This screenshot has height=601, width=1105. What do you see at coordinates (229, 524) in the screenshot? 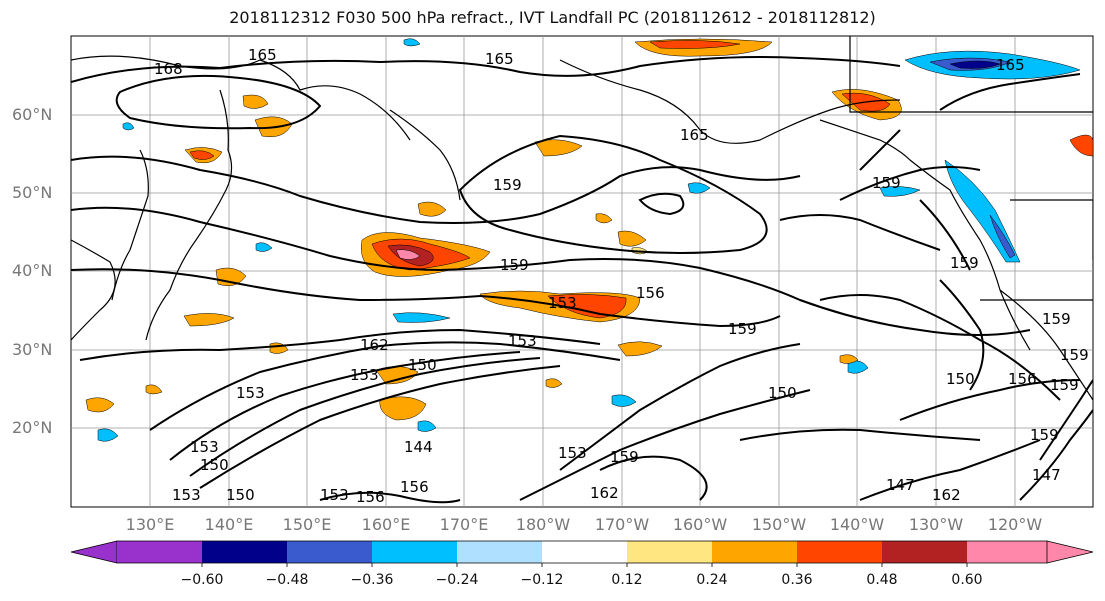
I see `lon-label: 140°E` at bounding box center [229, 524].